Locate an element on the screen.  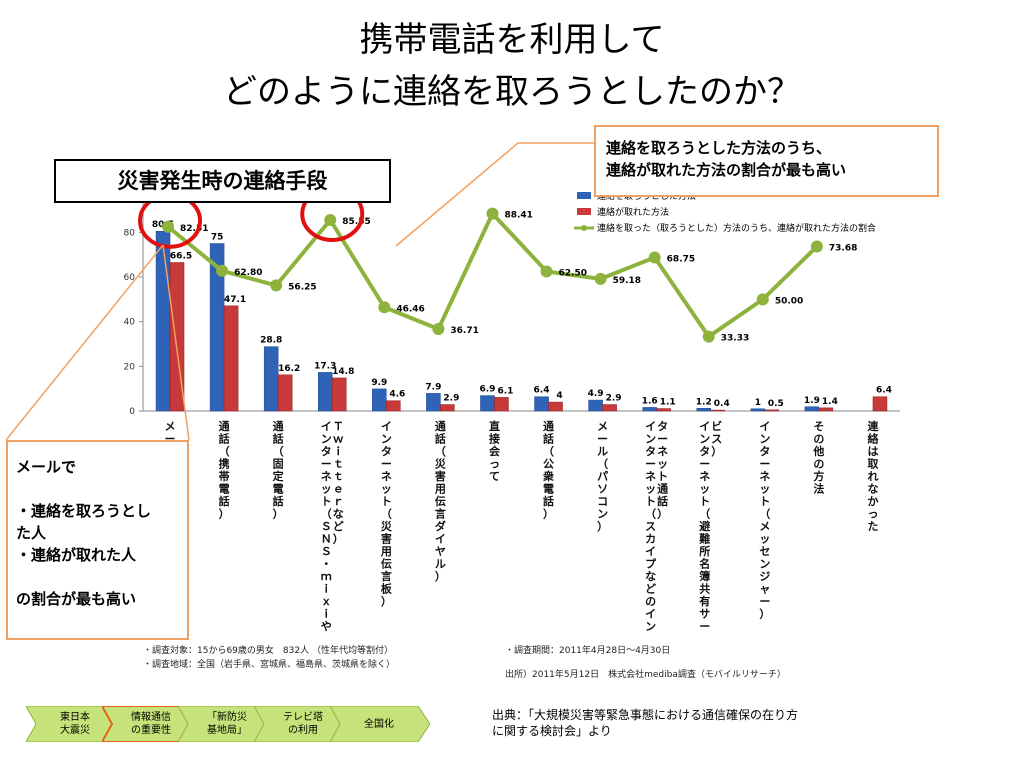
y-tick-label: 20 is located at coordinates (130, 367).